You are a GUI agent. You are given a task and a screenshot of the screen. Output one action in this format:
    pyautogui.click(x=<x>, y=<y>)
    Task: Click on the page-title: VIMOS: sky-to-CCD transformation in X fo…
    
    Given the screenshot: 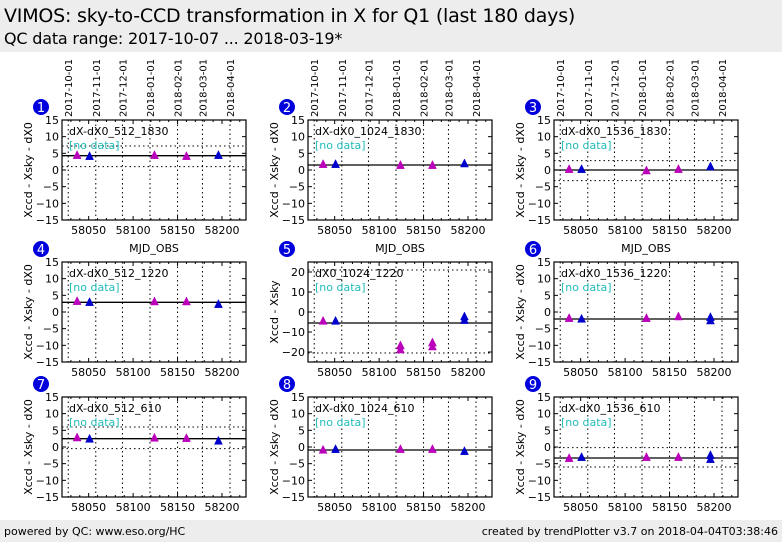 What is the action you would take?
    pyautogui.click(x=290, y=16)
    